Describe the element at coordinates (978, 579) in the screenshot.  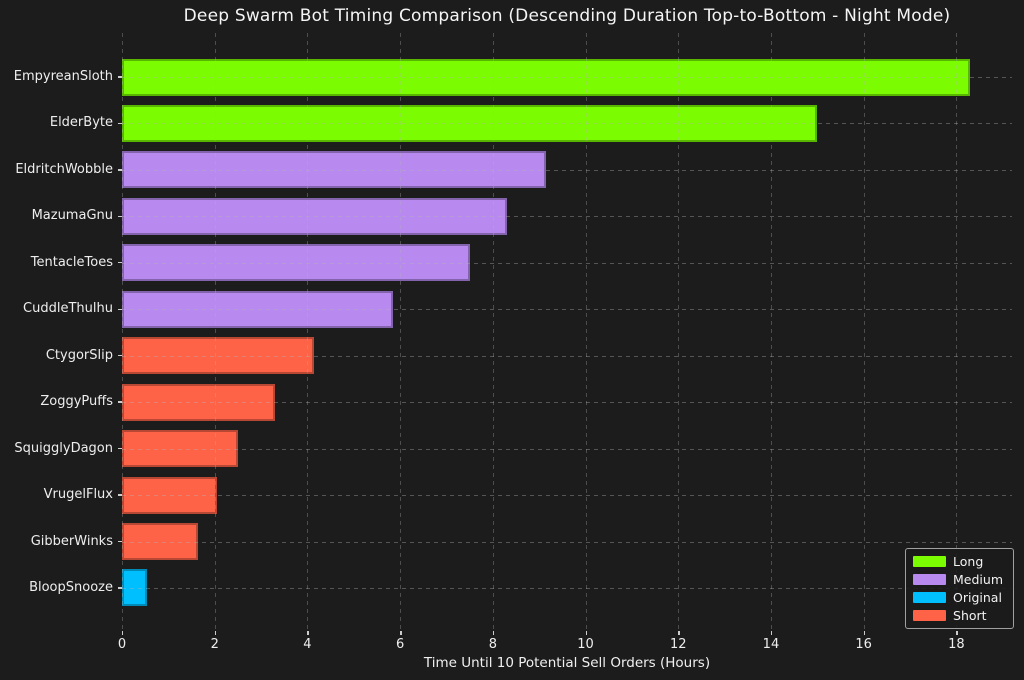
I see `legend-label: Medium` at that location.